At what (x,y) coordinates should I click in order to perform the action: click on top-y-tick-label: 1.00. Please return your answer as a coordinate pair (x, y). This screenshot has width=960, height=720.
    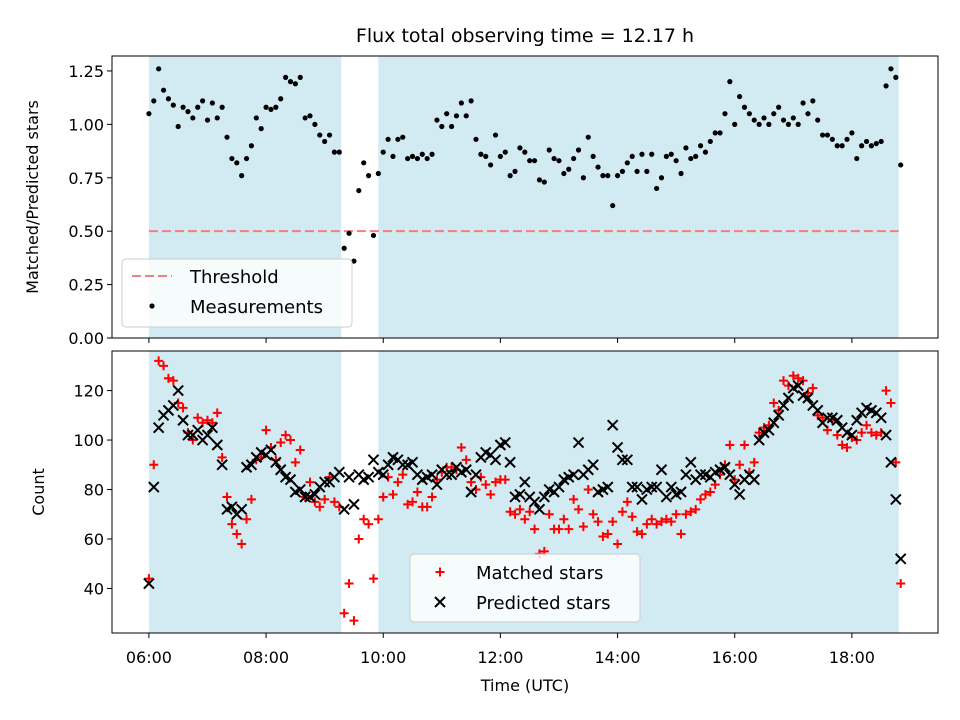
    Looking at the image, I should click on (86, 124).